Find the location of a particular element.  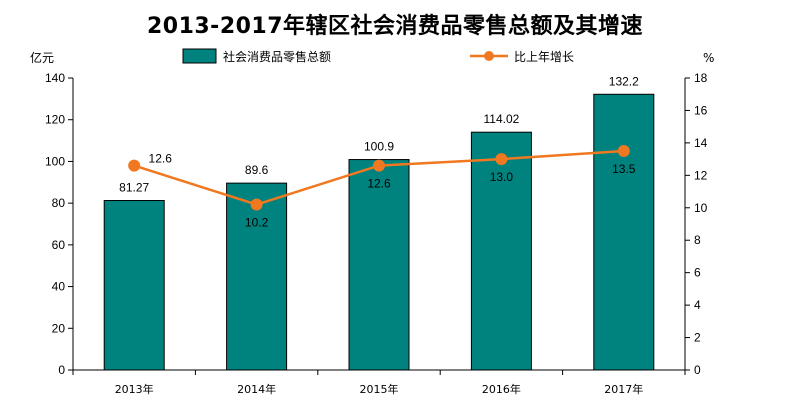

y-right-tick-label: 14 is located at coordinates (701, 143).